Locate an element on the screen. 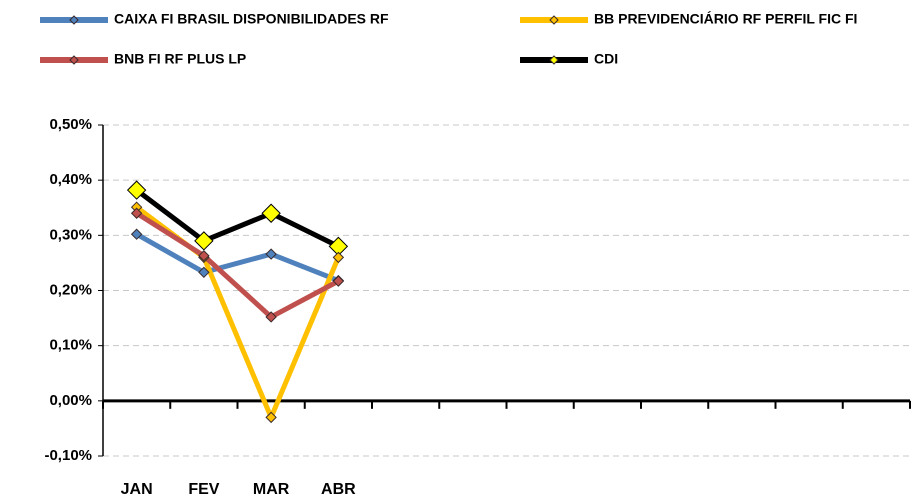 This screenshot has width=913, height=500. y-tick-label: 0,20% is located at coordinates (70, 289).